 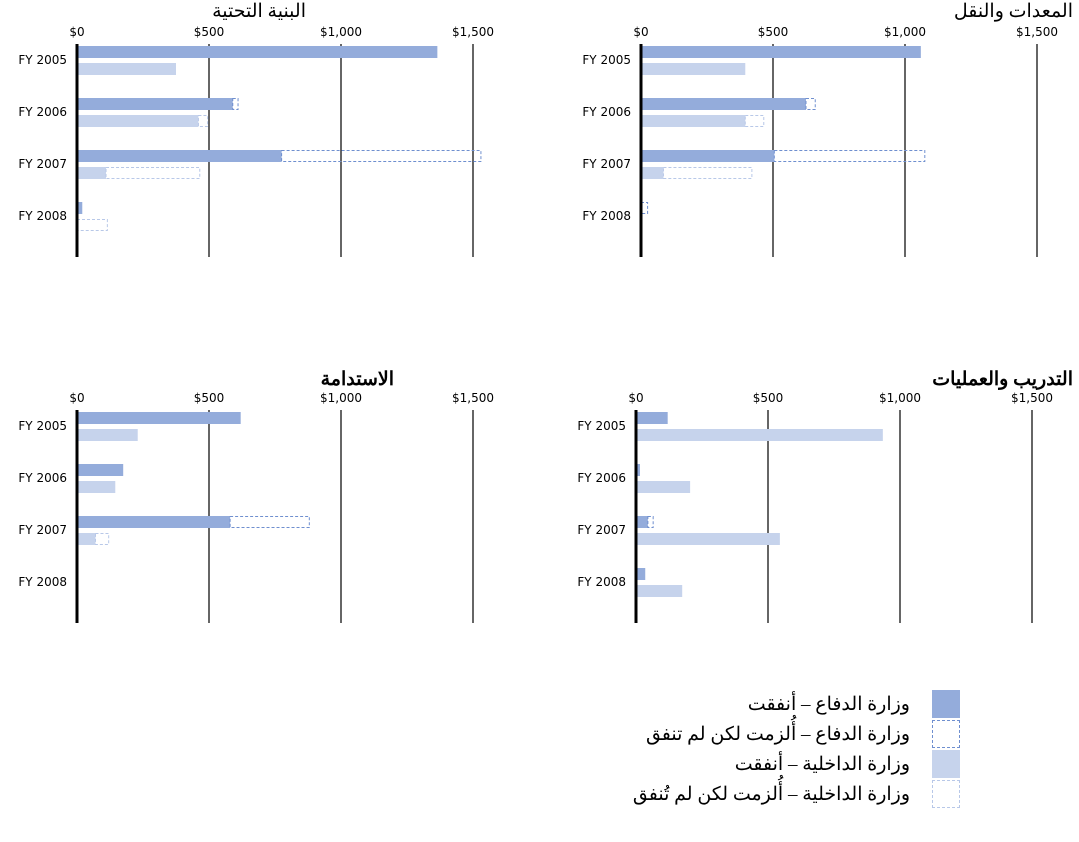 I want to click on chart-title: الاستدامة, so click(x=357, y=379).